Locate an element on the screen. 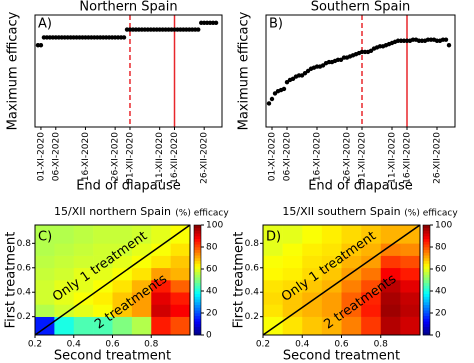 Image resolution: width=474 pixels, height=363 pixels. x-tick-label: 06-XI-2020 is located at coordinates (56, 156).